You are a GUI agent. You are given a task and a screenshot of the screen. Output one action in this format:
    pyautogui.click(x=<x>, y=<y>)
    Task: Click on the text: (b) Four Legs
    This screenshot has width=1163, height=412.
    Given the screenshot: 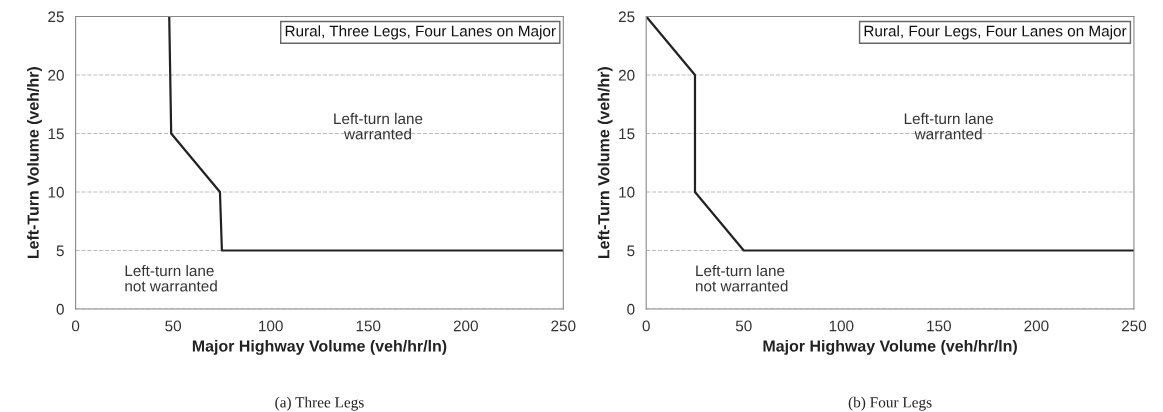 What is the action you would take?
    pyautogui.click(x=890, y=403)
    